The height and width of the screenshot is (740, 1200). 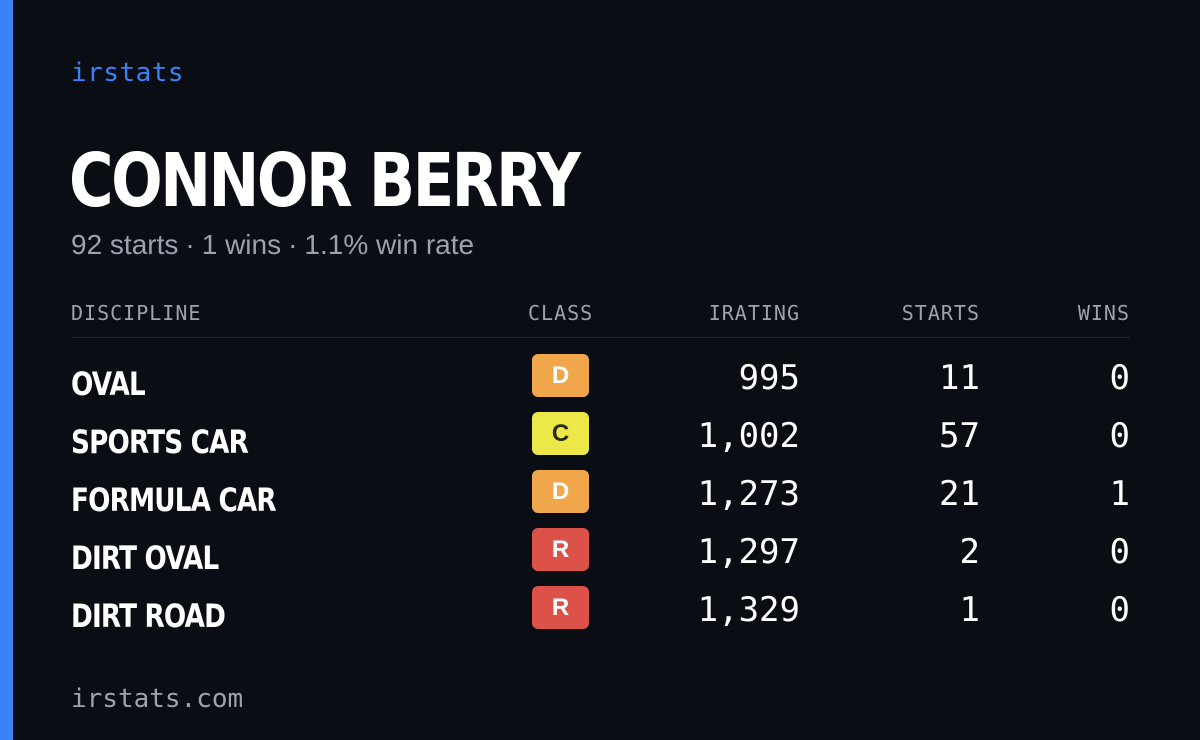 What do you see at coordinates (748, 436) in the screenshot?
I see `irating-value: 1,002` at bounding box center [748, 436].